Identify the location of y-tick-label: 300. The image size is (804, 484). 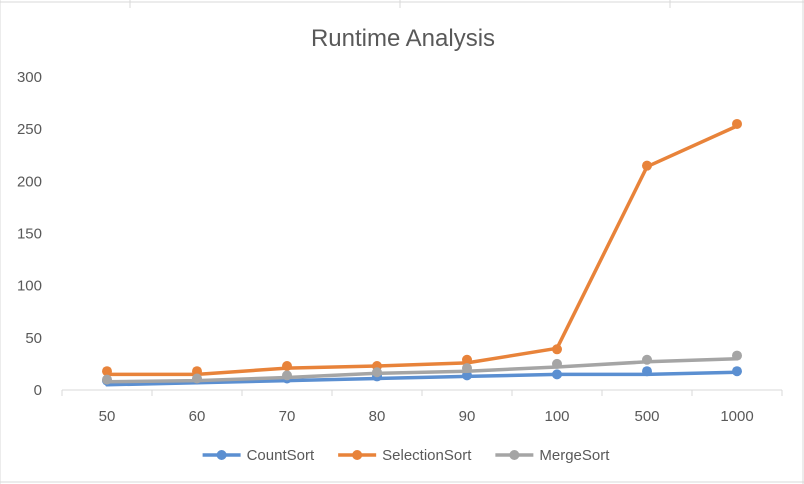
(29, 77).